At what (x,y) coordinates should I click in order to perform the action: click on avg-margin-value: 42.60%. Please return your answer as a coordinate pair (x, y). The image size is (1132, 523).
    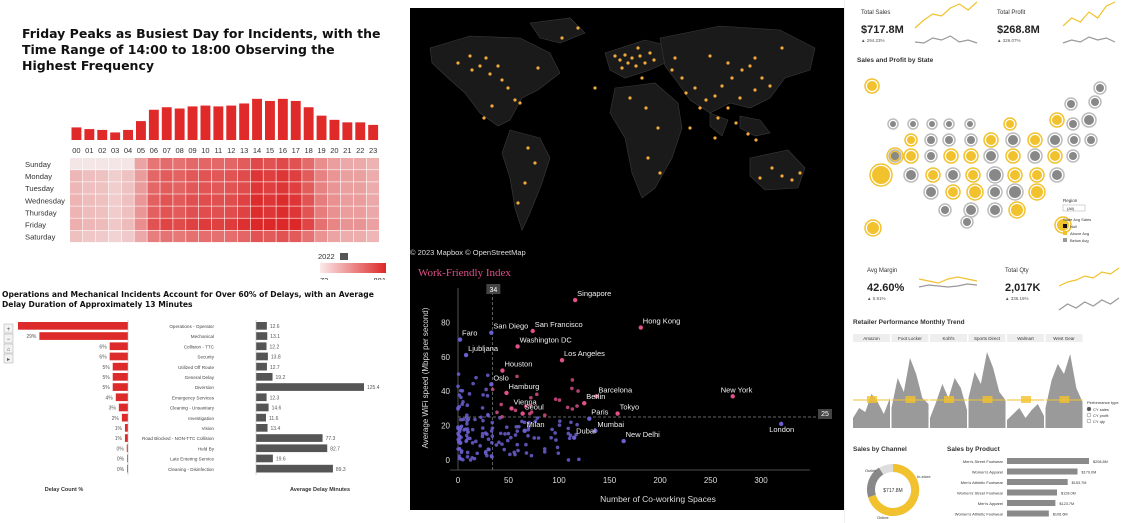
    Looking at the image, I should click on (886, 288).